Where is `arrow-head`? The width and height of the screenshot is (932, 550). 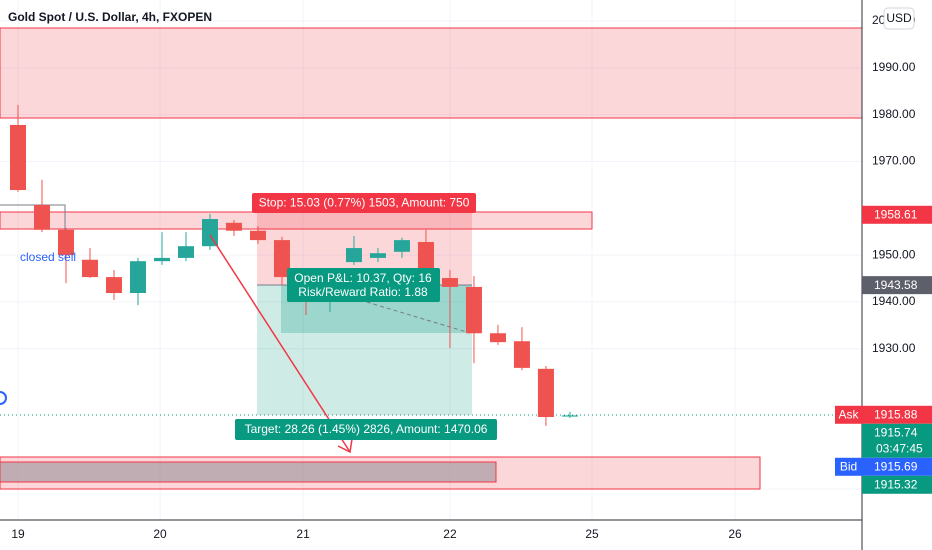
arrow-head is located at coordinates (345, 446).